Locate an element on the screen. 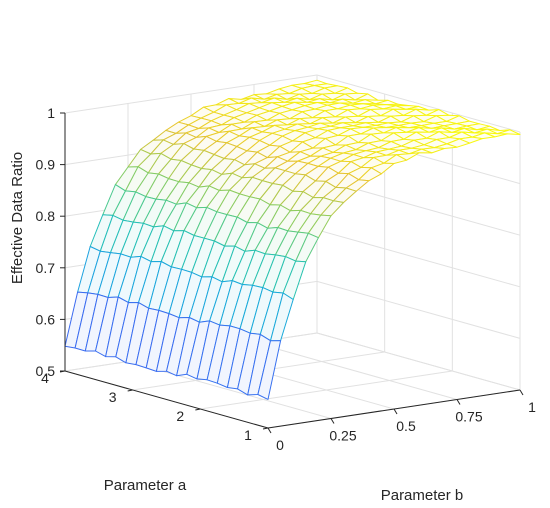 This screenshot has width=550, height=508. y-tick-label-1: 2 is located at coordinates (180, 416).